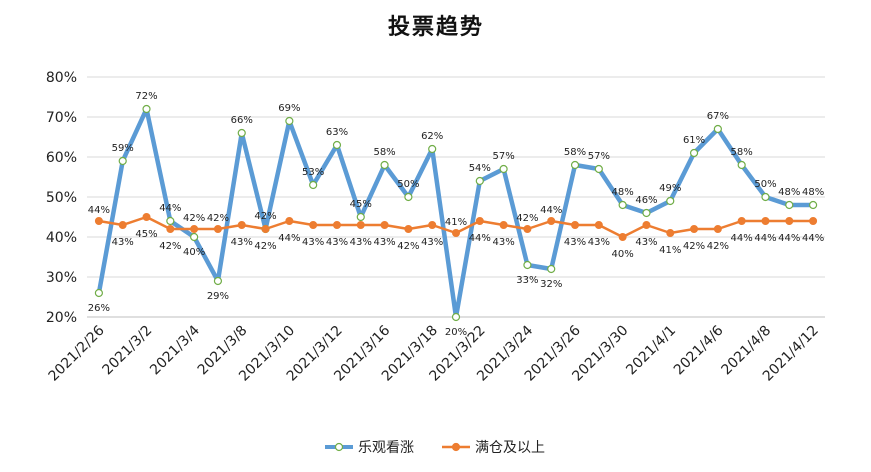 The width and height of the screenshot is (871, 472). Describe the element at coordinates (99, 308) in the screenshot. I see `data-label-optimistic: 26%` at that location.